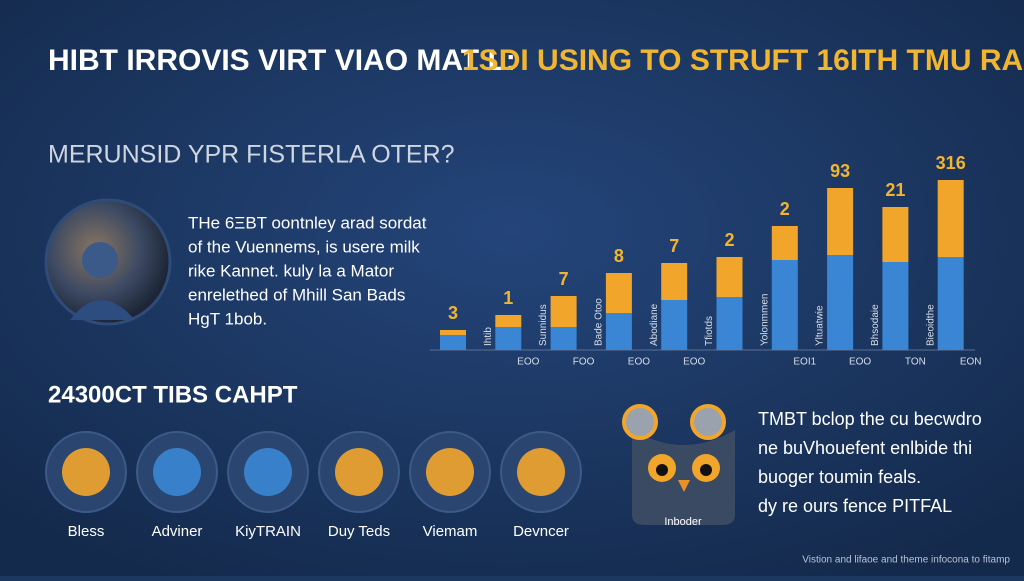 The width and height of the screenshot is (1024, 581). What do you see at coordinates (804, 362) in the screenshot?
I see `x-tick-label: EOI1` at bounding box center [804, 362].